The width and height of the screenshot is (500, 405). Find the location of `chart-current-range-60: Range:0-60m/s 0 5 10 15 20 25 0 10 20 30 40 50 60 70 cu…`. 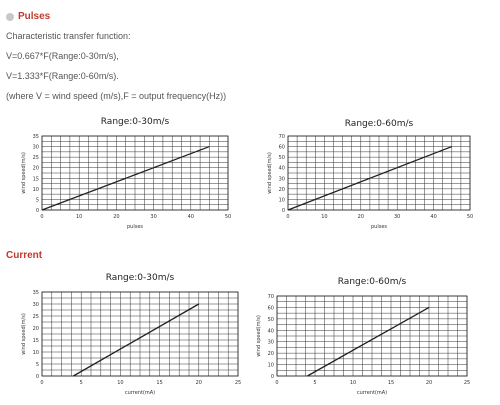

chart-current-range-60: Range:0-60m/s 0 5 10 15 20 25 0 10 20 30 40 50 60 70 cu… is located at coordinates (363, 336).